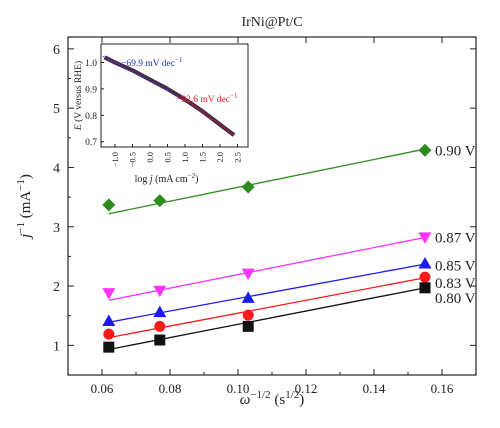 The image size is (500, 428). I want to click on series-label: 0.90 V, so click(455, 151).